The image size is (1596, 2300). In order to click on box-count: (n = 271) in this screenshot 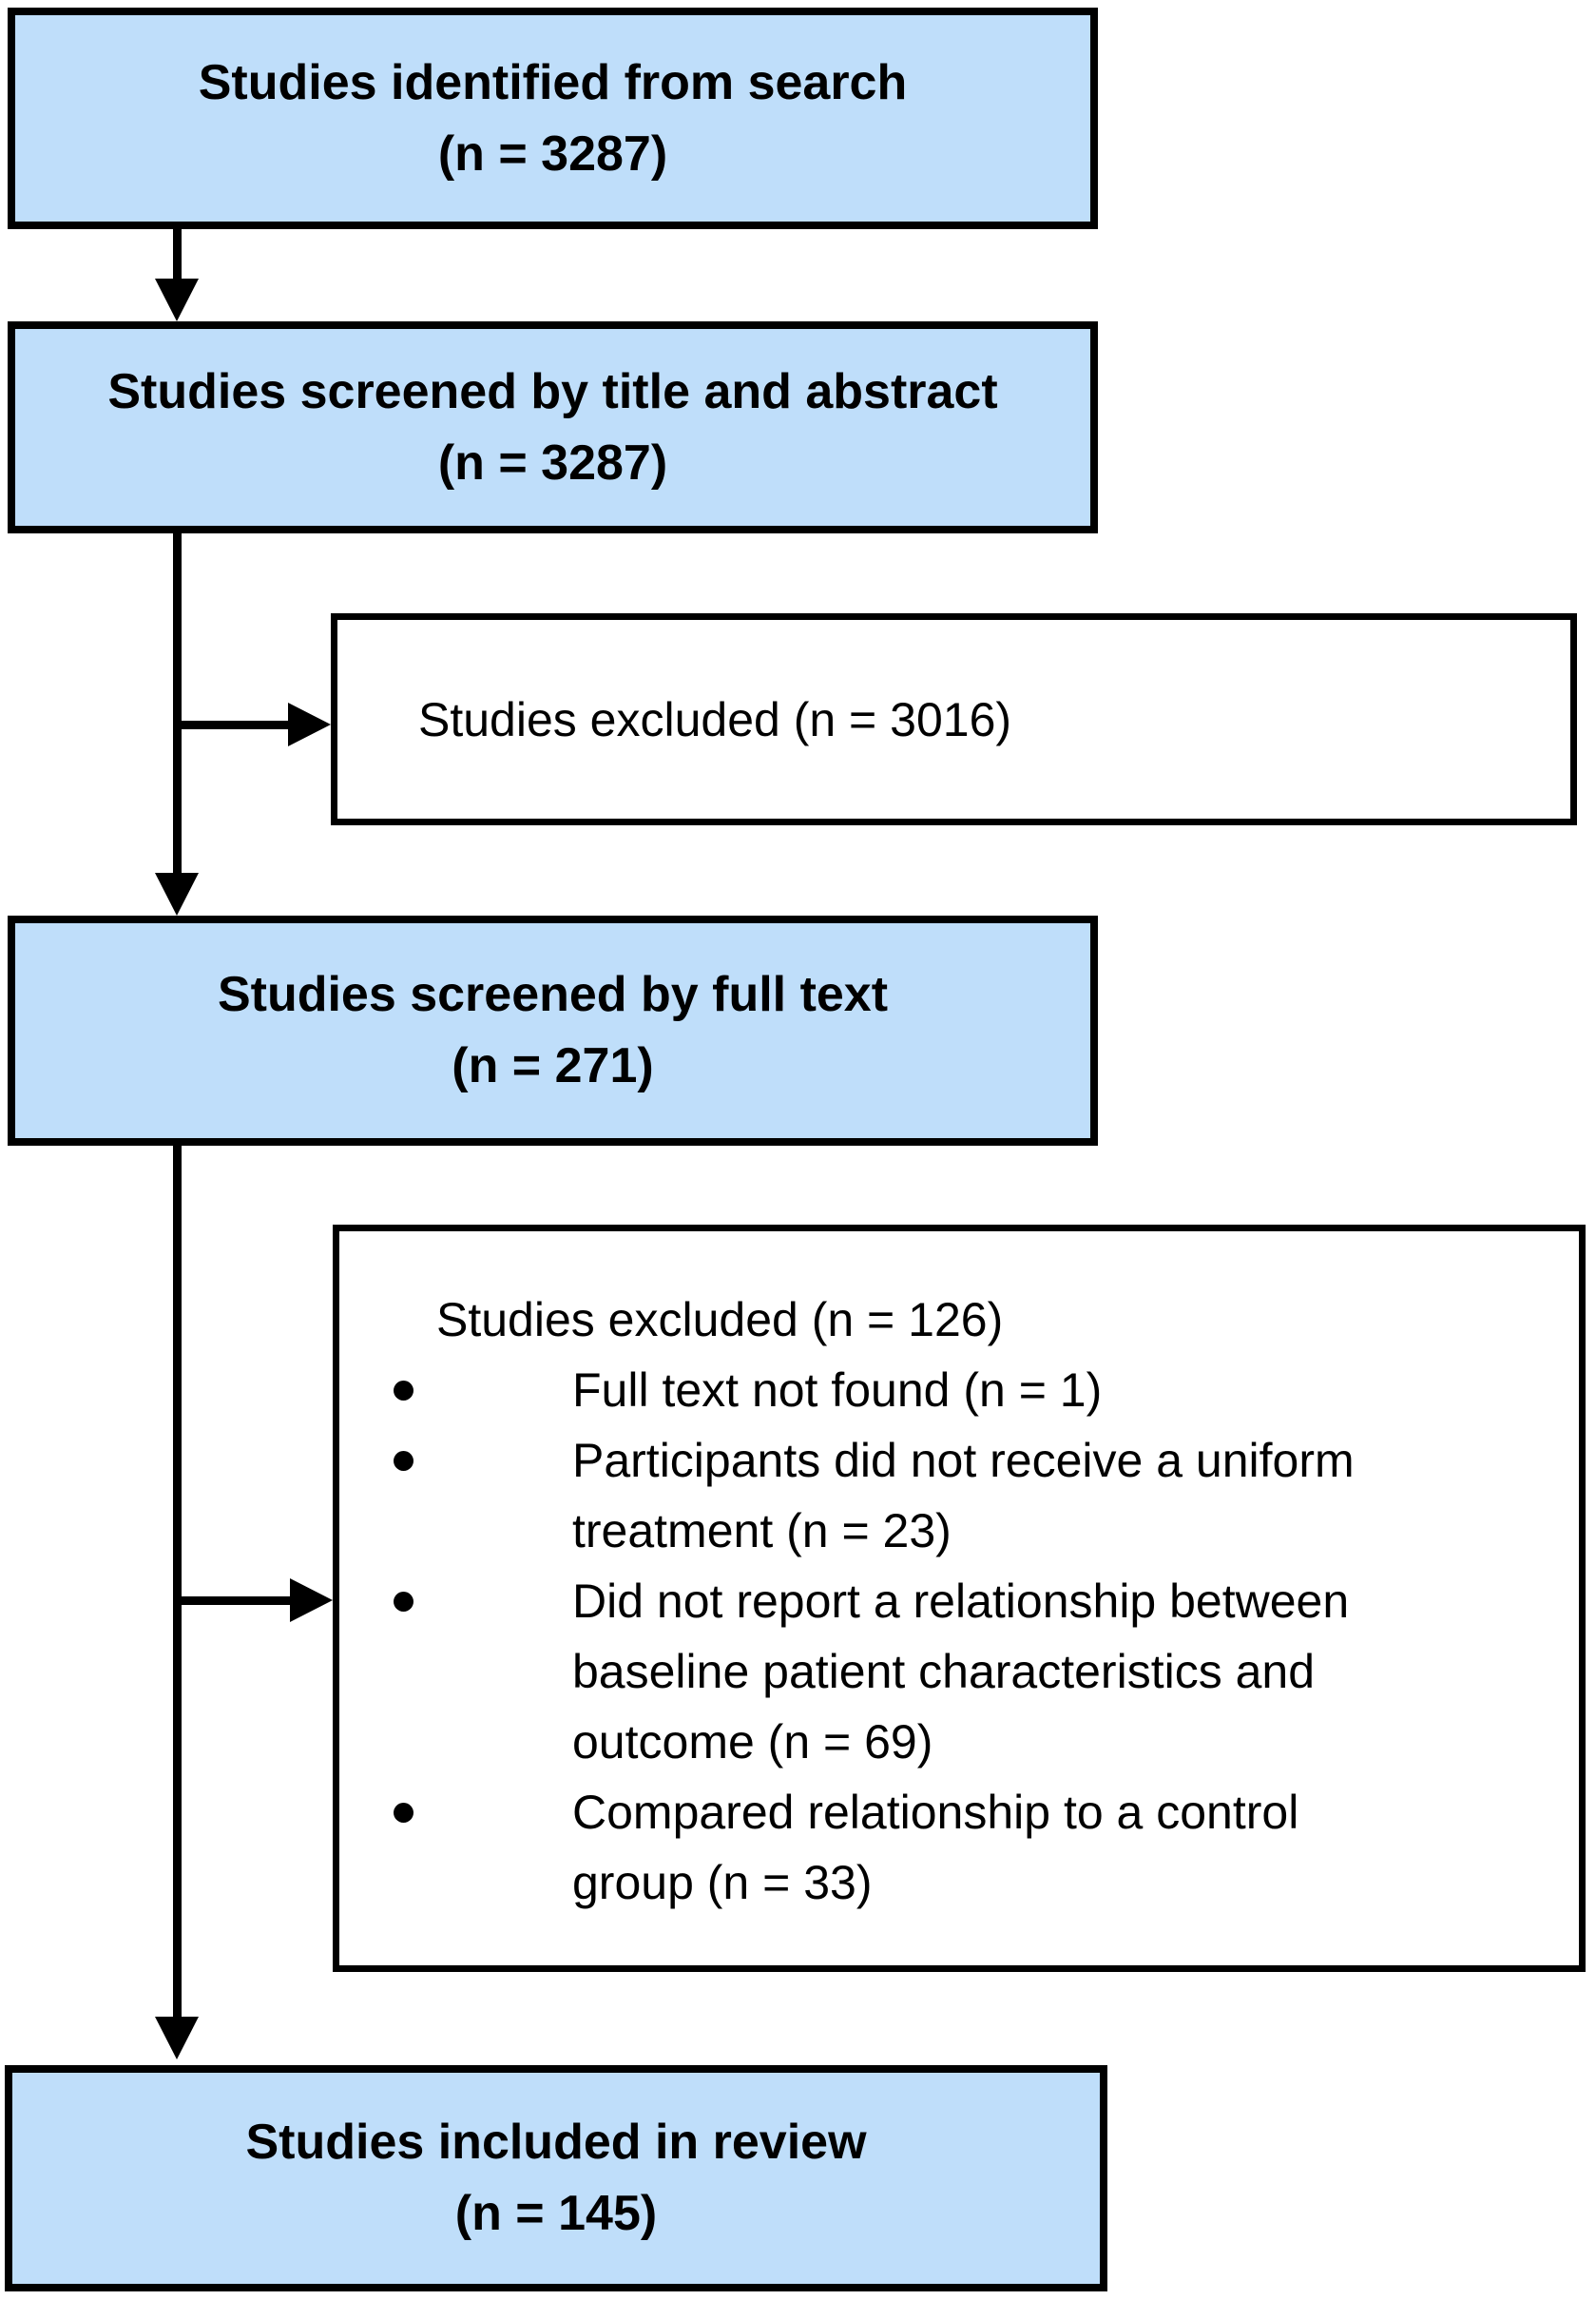, I will do `click(553, 1065)`.